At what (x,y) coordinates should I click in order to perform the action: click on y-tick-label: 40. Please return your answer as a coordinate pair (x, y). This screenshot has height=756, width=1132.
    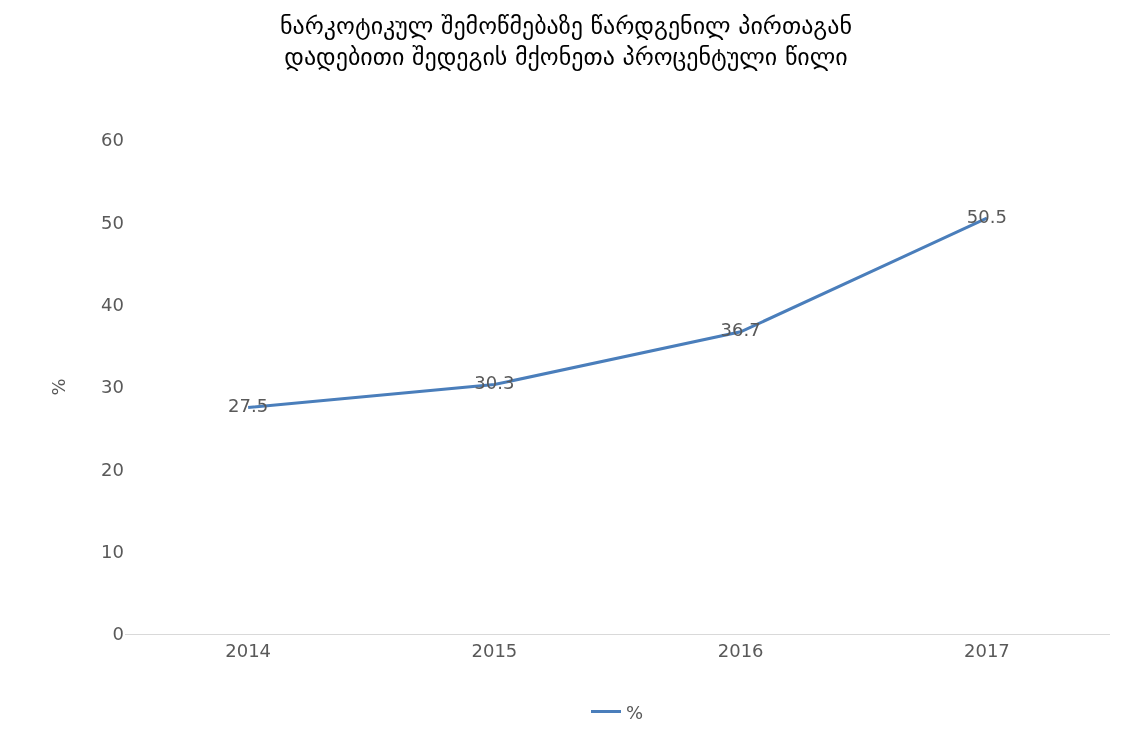
    Looking at the image, I should click on (112, 304).